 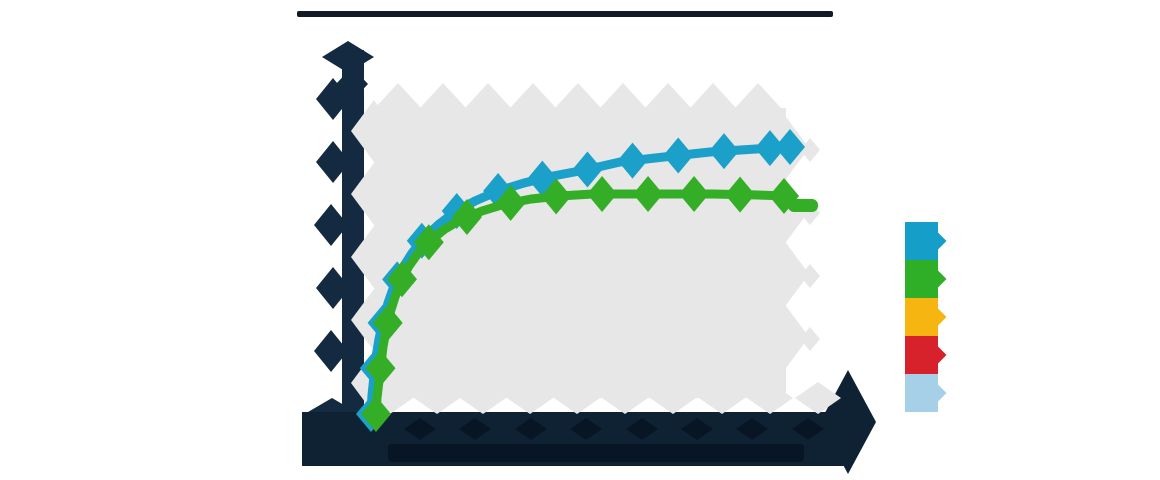 I want to click on series-end-dash, so click(x=803, y=205).